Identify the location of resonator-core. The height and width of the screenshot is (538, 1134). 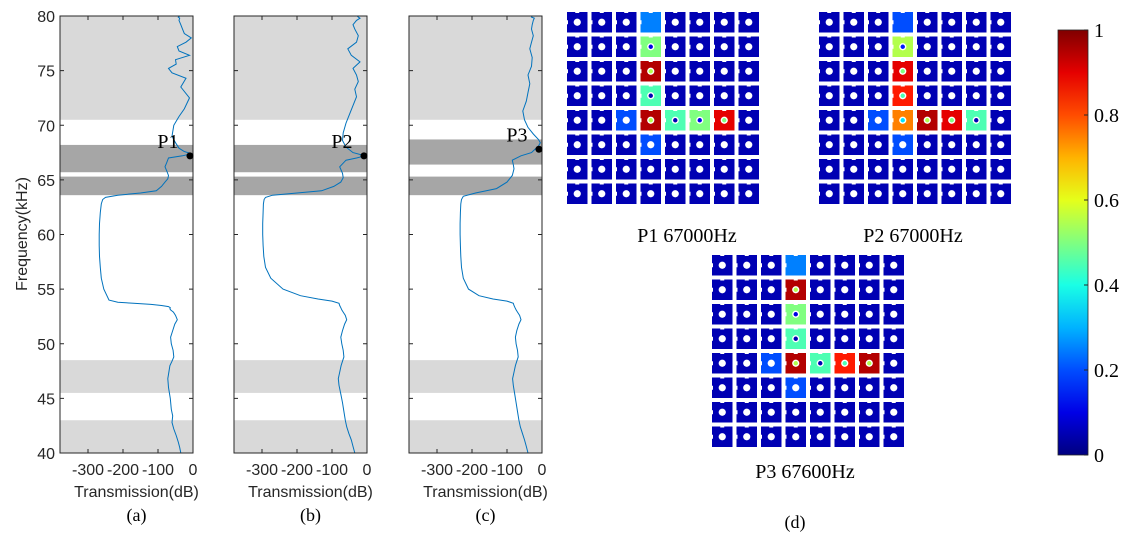
(927, 120).